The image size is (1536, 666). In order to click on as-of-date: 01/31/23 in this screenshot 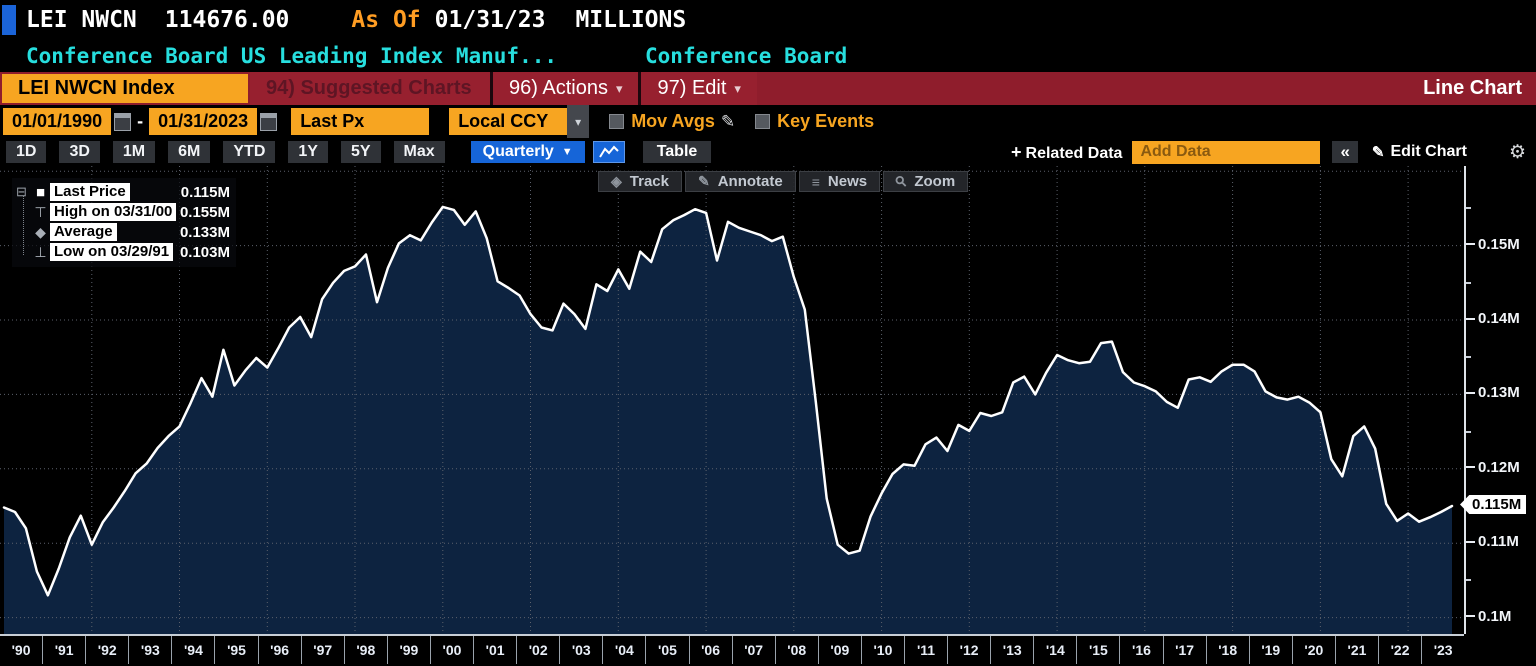, I will do `click(490, 20)`.